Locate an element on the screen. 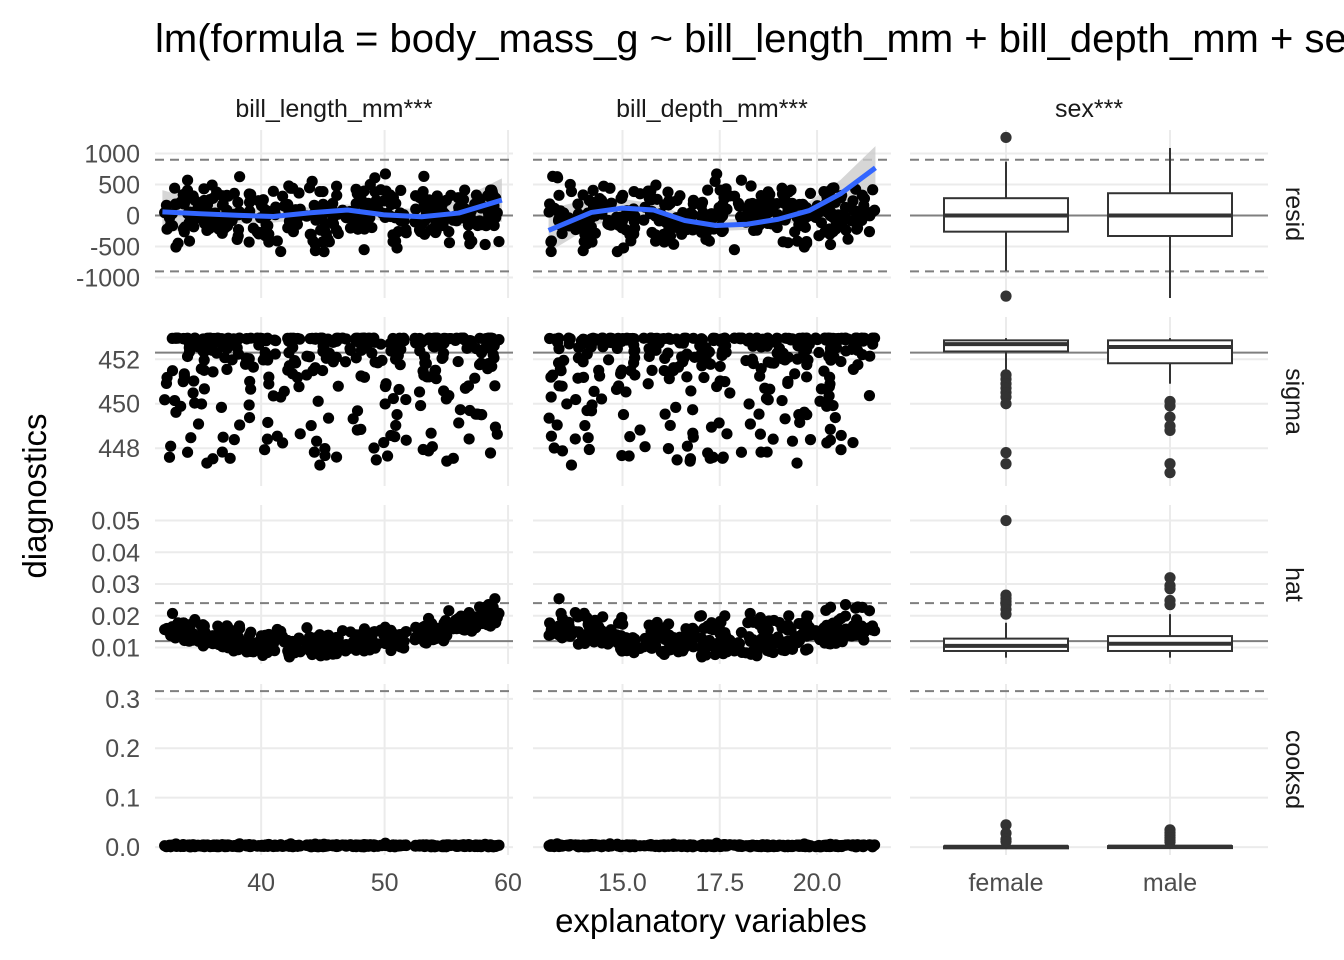 The width and height of the screenshot is (1344, 960). smooth-line is located at coordinates (332, 208).